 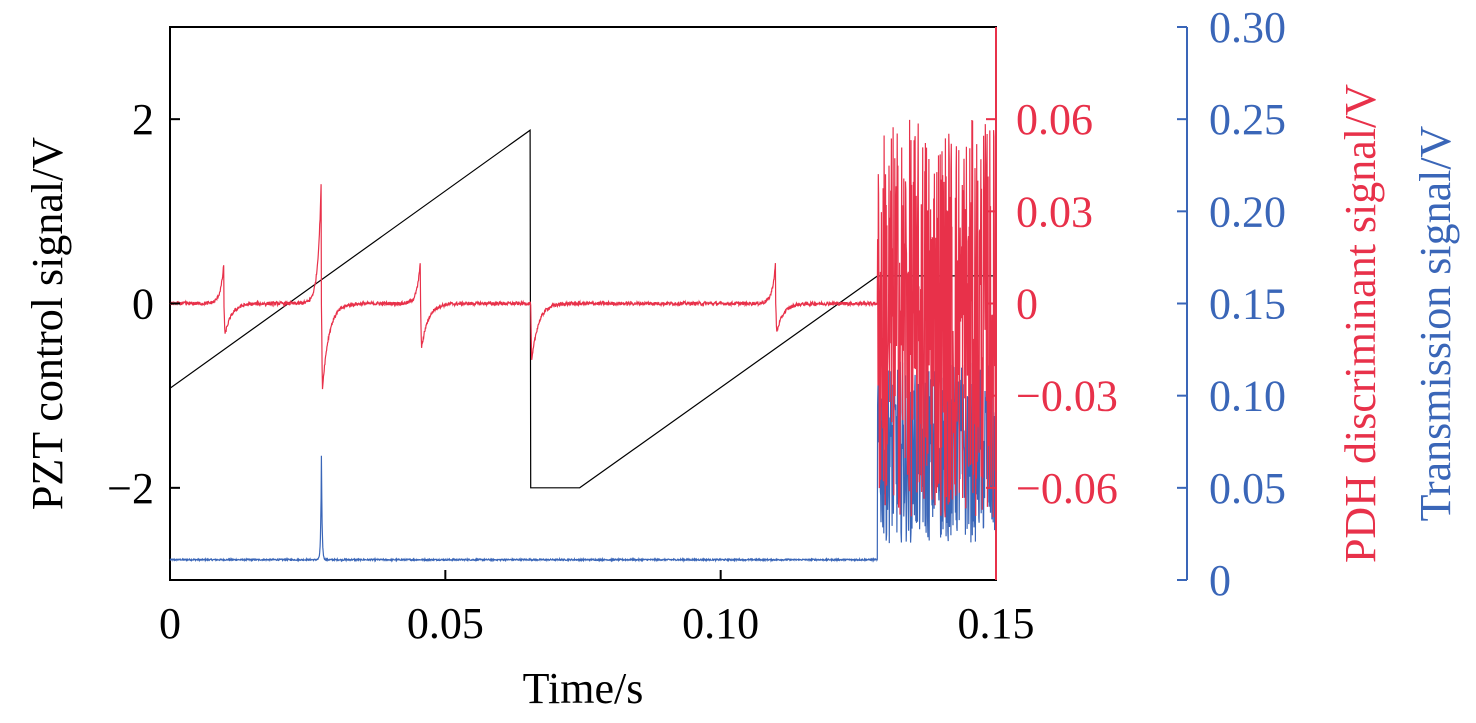 What do you see at coordinates (143, 304) in the screenshot?
I see `y-left-tick-label: 0` at bounding box center [143, 304].